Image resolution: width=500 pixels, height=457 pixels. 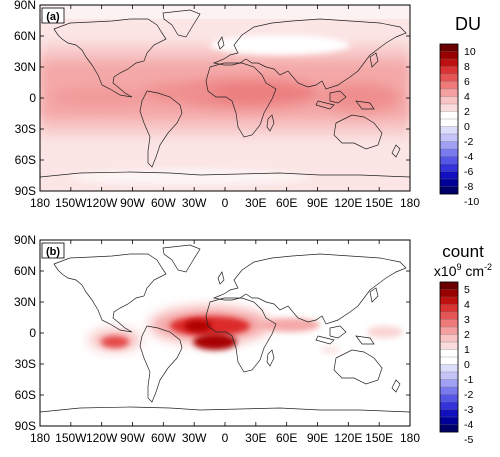 What do you see at coordinates (468, 380) in the screenshot?
I see `colorbar-tick-label: -1` at bounding box center [468, 380].